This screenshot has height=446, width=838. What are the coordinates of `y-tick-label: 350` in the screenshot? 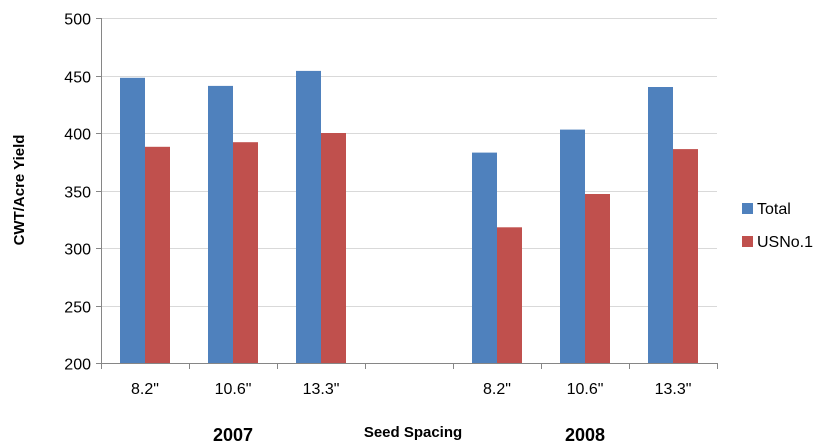 It's located at (77, 193).